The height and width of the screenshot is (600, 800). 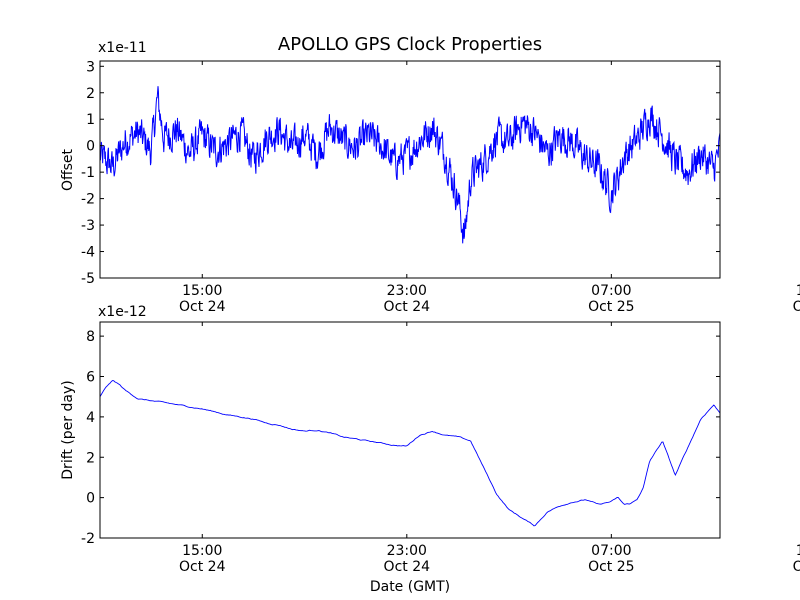 What do you see at coordinates (88, 253) in the screenshot?
I see `offset-ytick-label: -4` at bounding box center [88, 253].